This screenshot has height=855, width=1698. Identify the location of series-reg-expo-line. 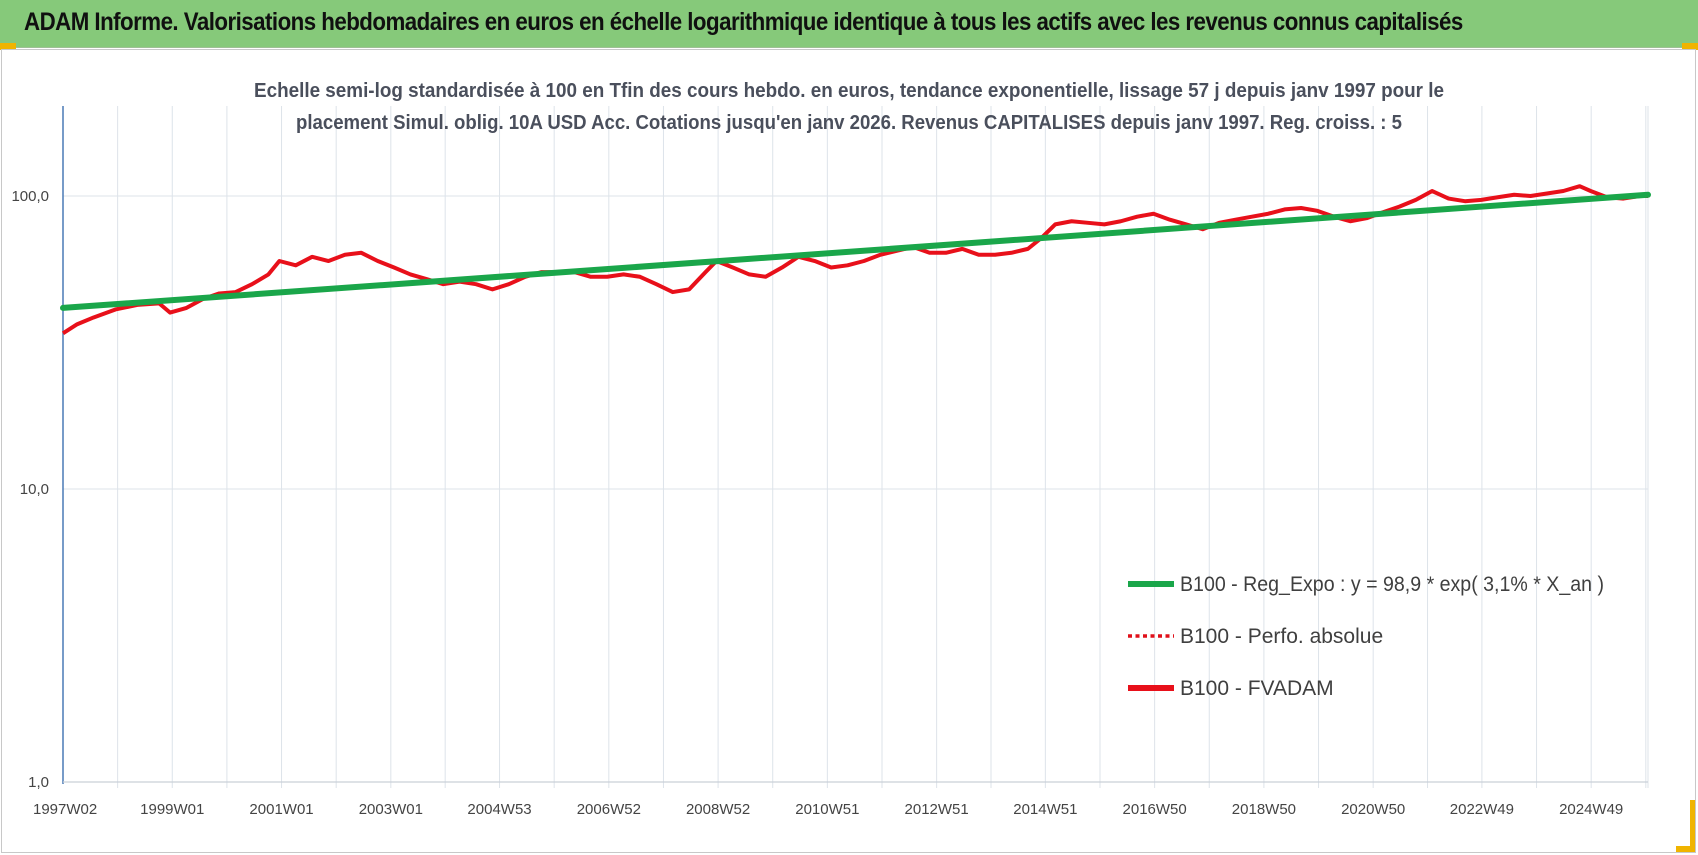
(855, 251).